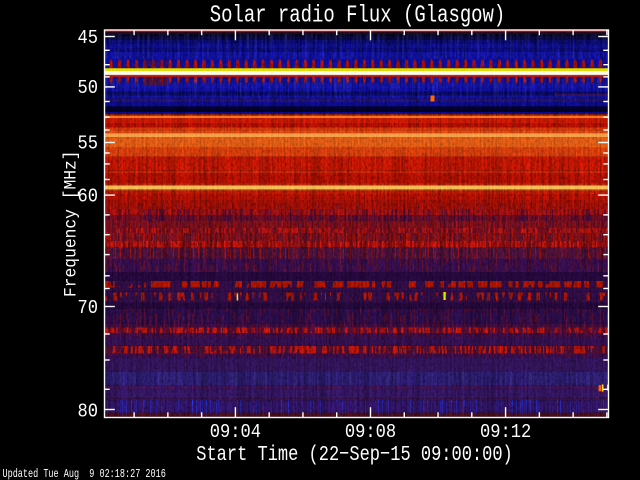 This screenshot has width=640, height=480. Describe the element at coordinates (87, 38) in the screenshot. I see `svg-text: 45` at that location.